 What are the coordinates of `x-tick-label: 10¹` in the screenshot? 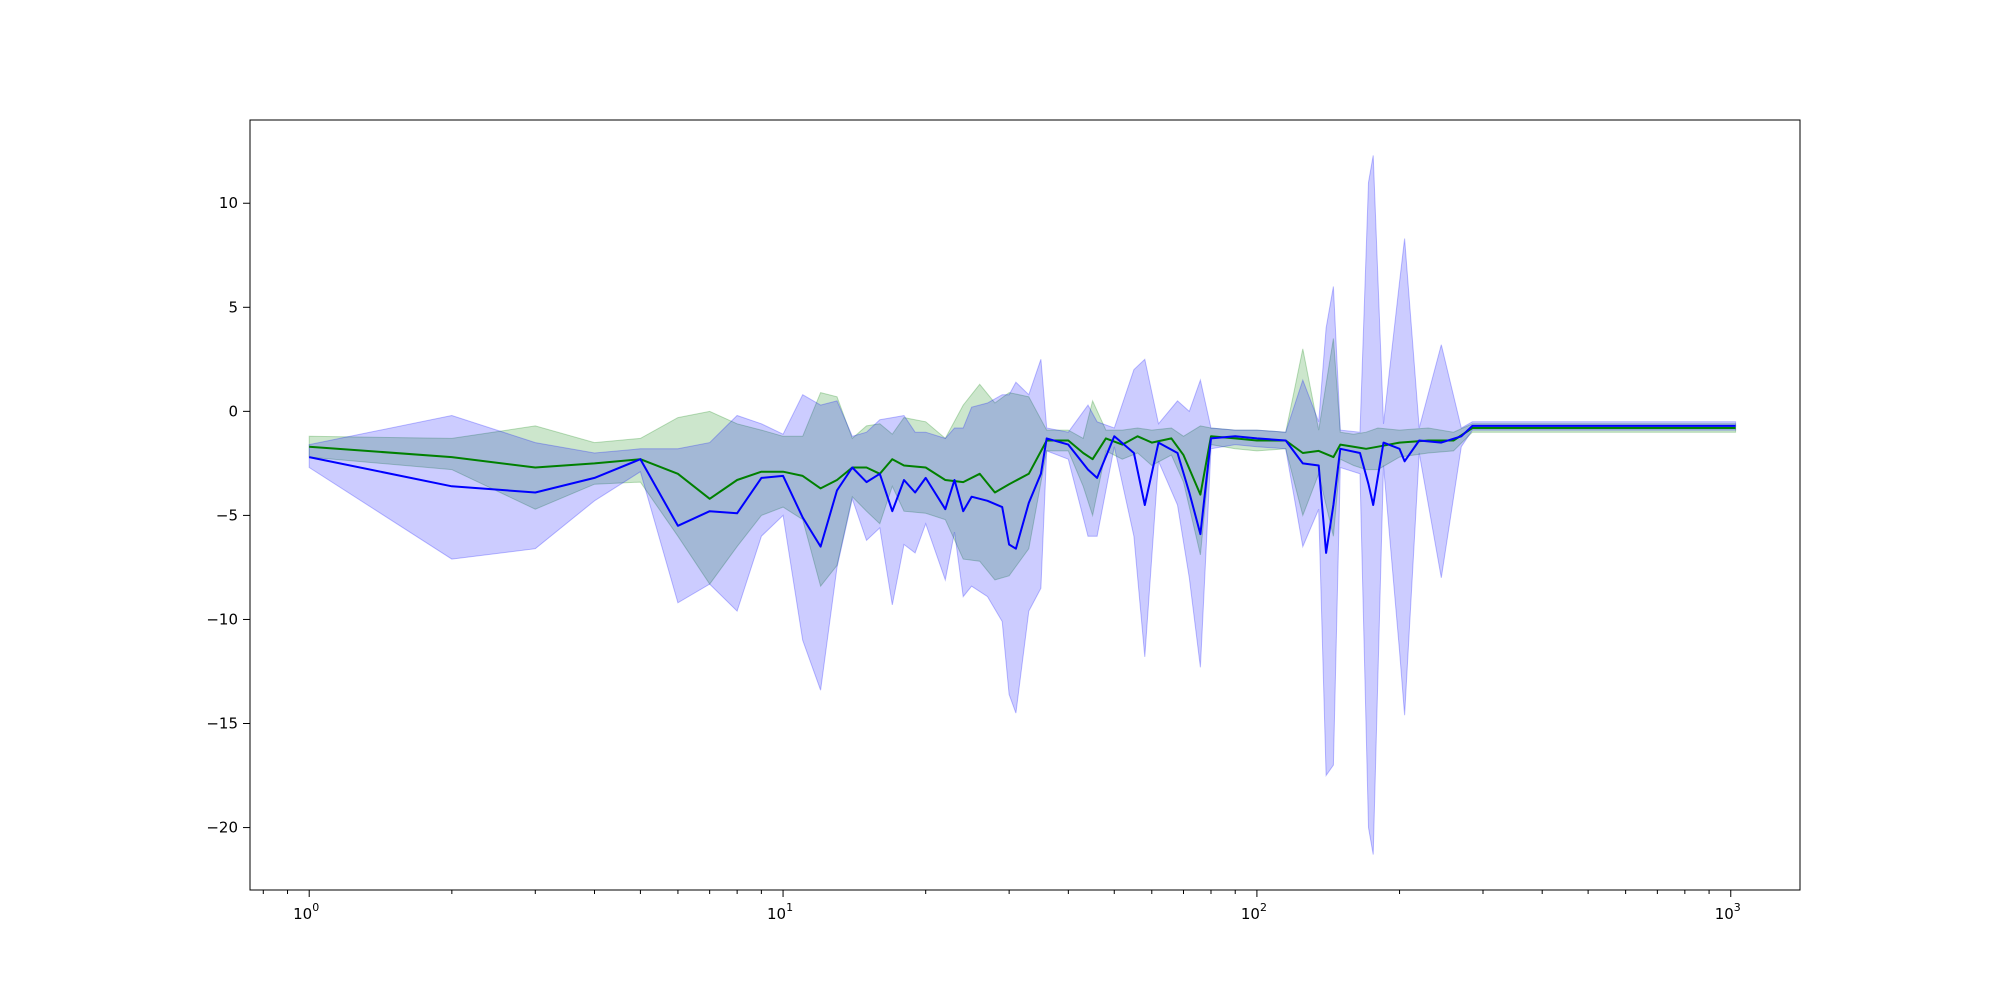 It's located at (780, 912).